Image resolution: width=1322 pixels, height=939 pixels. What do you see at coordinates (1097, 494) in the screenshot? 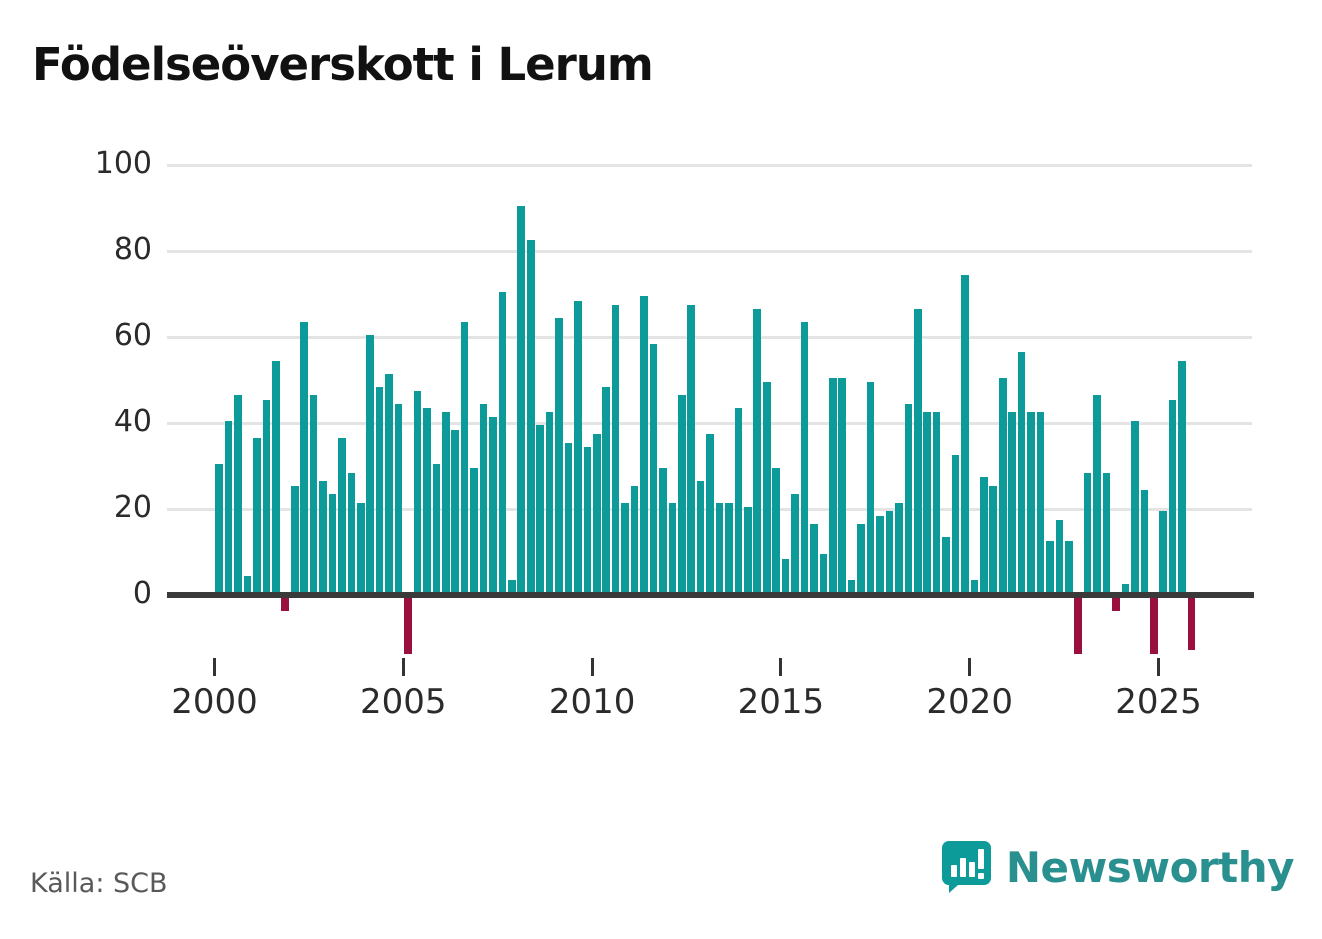
I see `bar-2023Q2` at bounding box center [1097, 494].